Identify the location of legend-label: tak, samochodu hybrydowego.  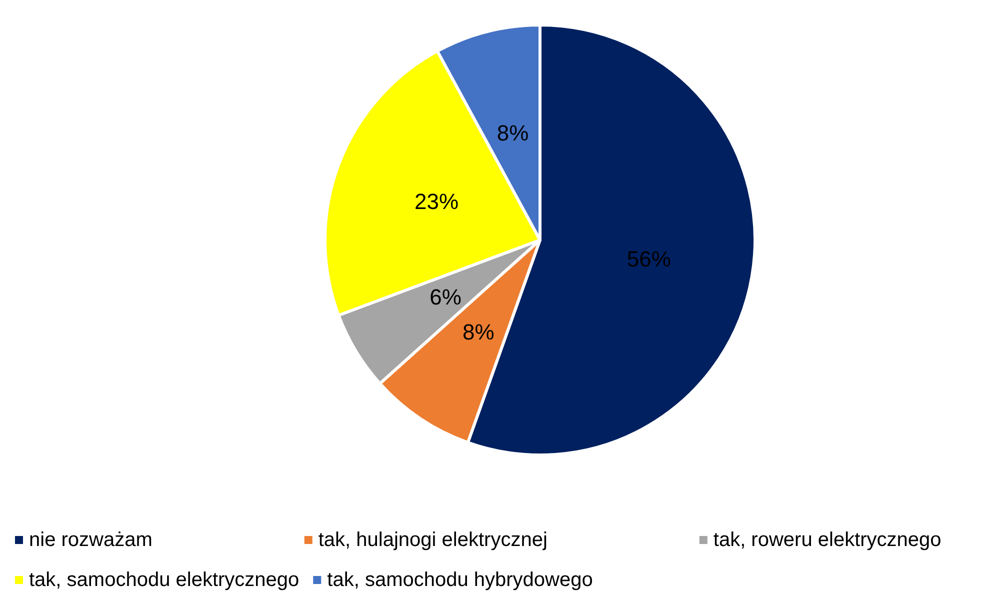
(460, 580).